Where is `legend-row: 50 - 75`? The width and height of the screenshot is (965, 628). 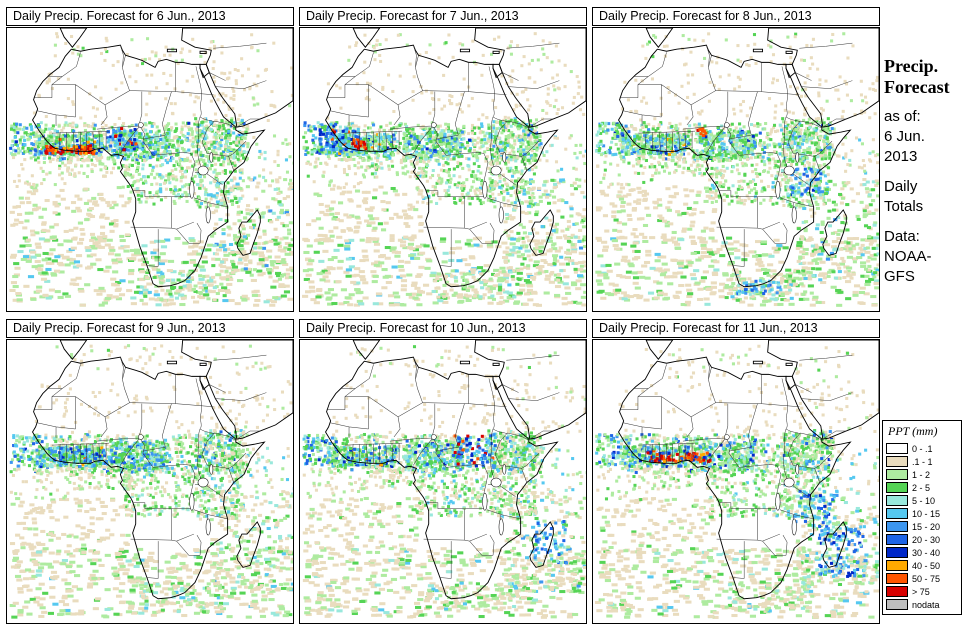 legend-row: 50 - 75 is located at coordinates (922, 578).